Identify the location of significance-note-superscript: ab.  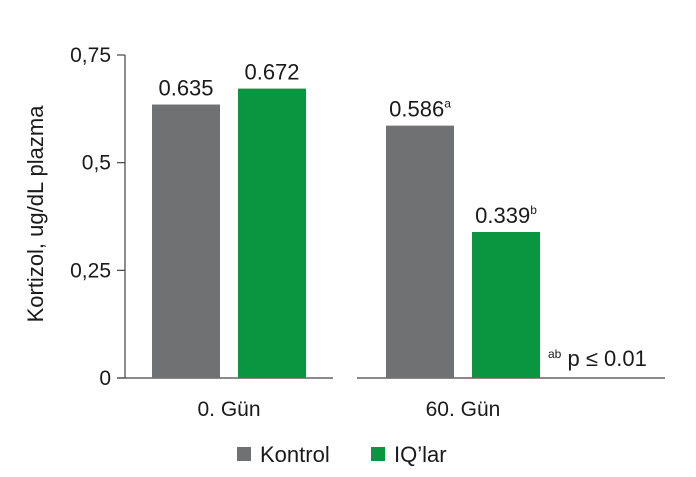
(555, 354).